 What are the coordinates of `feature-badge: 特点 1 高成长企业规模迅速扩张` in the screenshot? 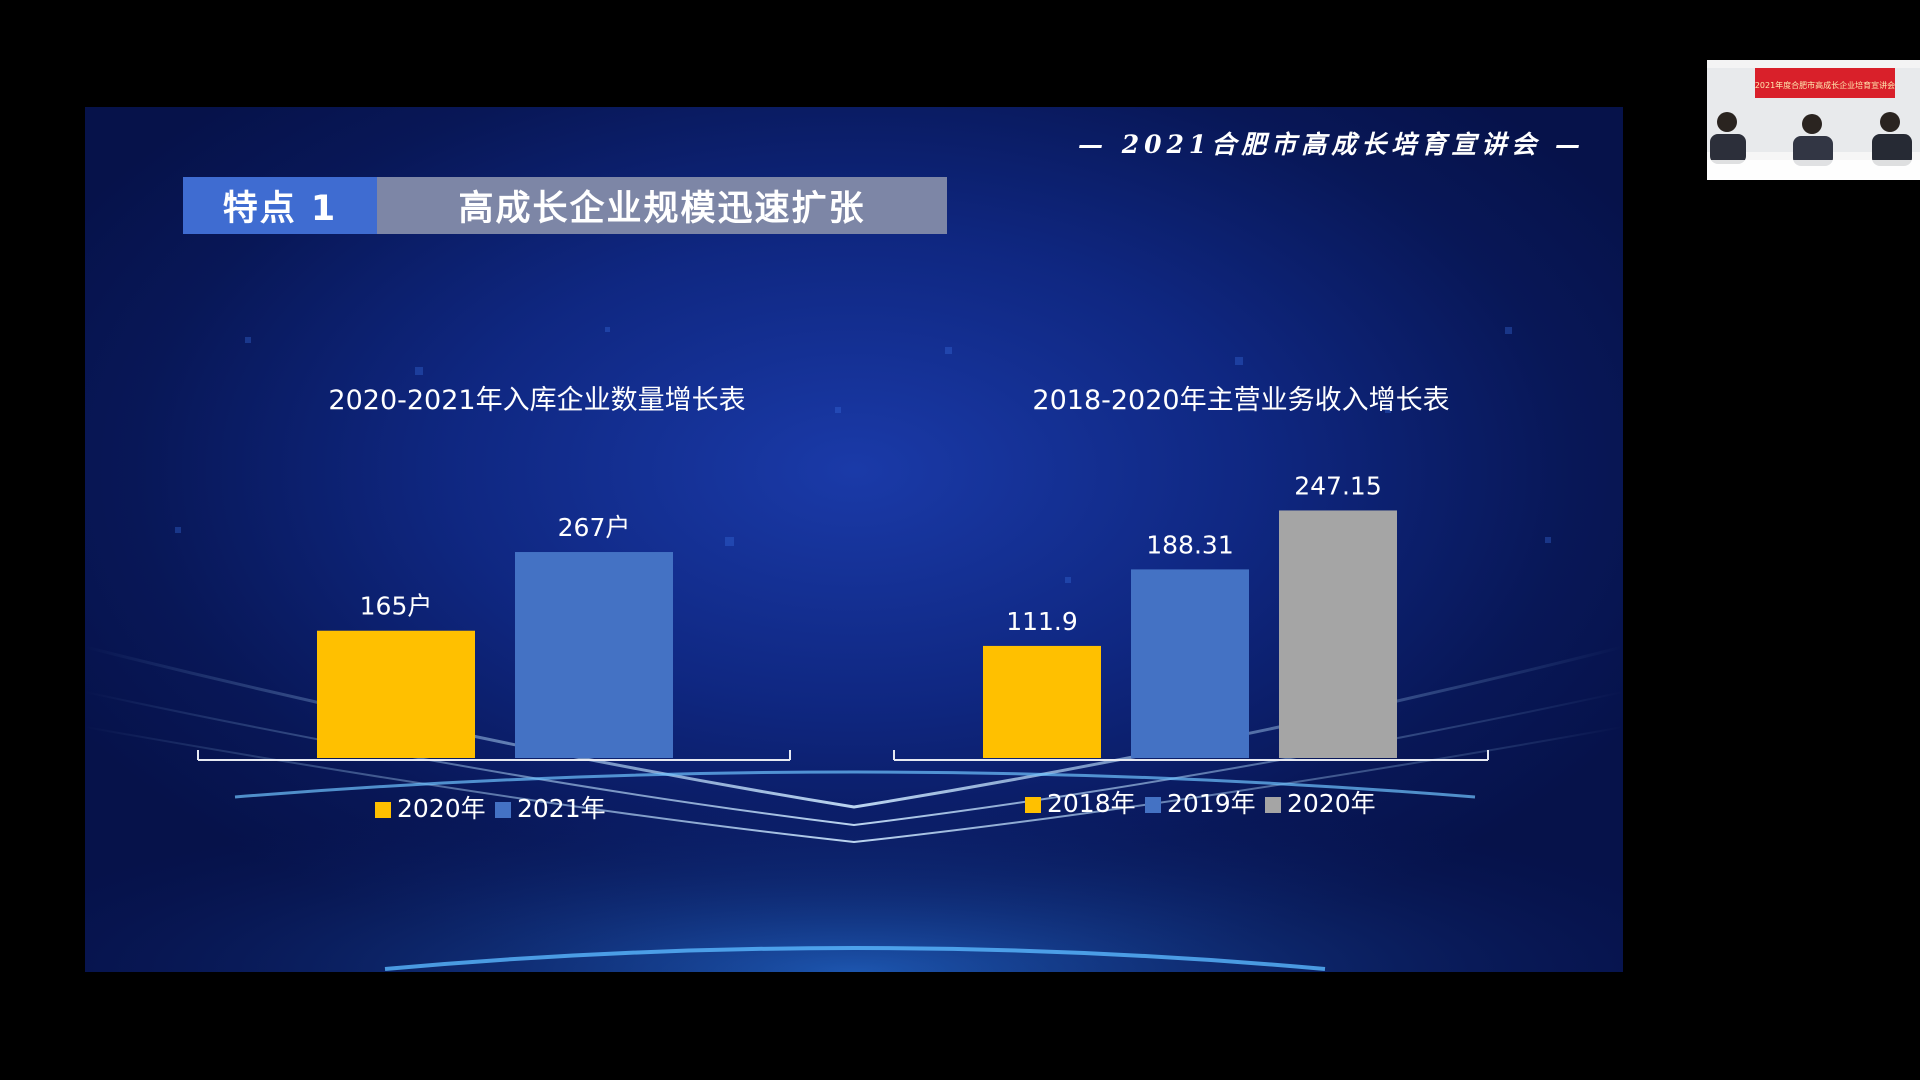 It's located at (565, 205).